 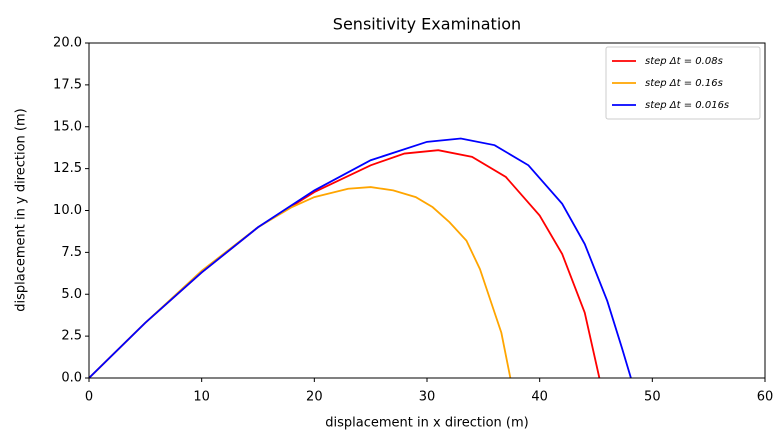 I want to click on x-tick-label: 10, so click(x=201, y=397).